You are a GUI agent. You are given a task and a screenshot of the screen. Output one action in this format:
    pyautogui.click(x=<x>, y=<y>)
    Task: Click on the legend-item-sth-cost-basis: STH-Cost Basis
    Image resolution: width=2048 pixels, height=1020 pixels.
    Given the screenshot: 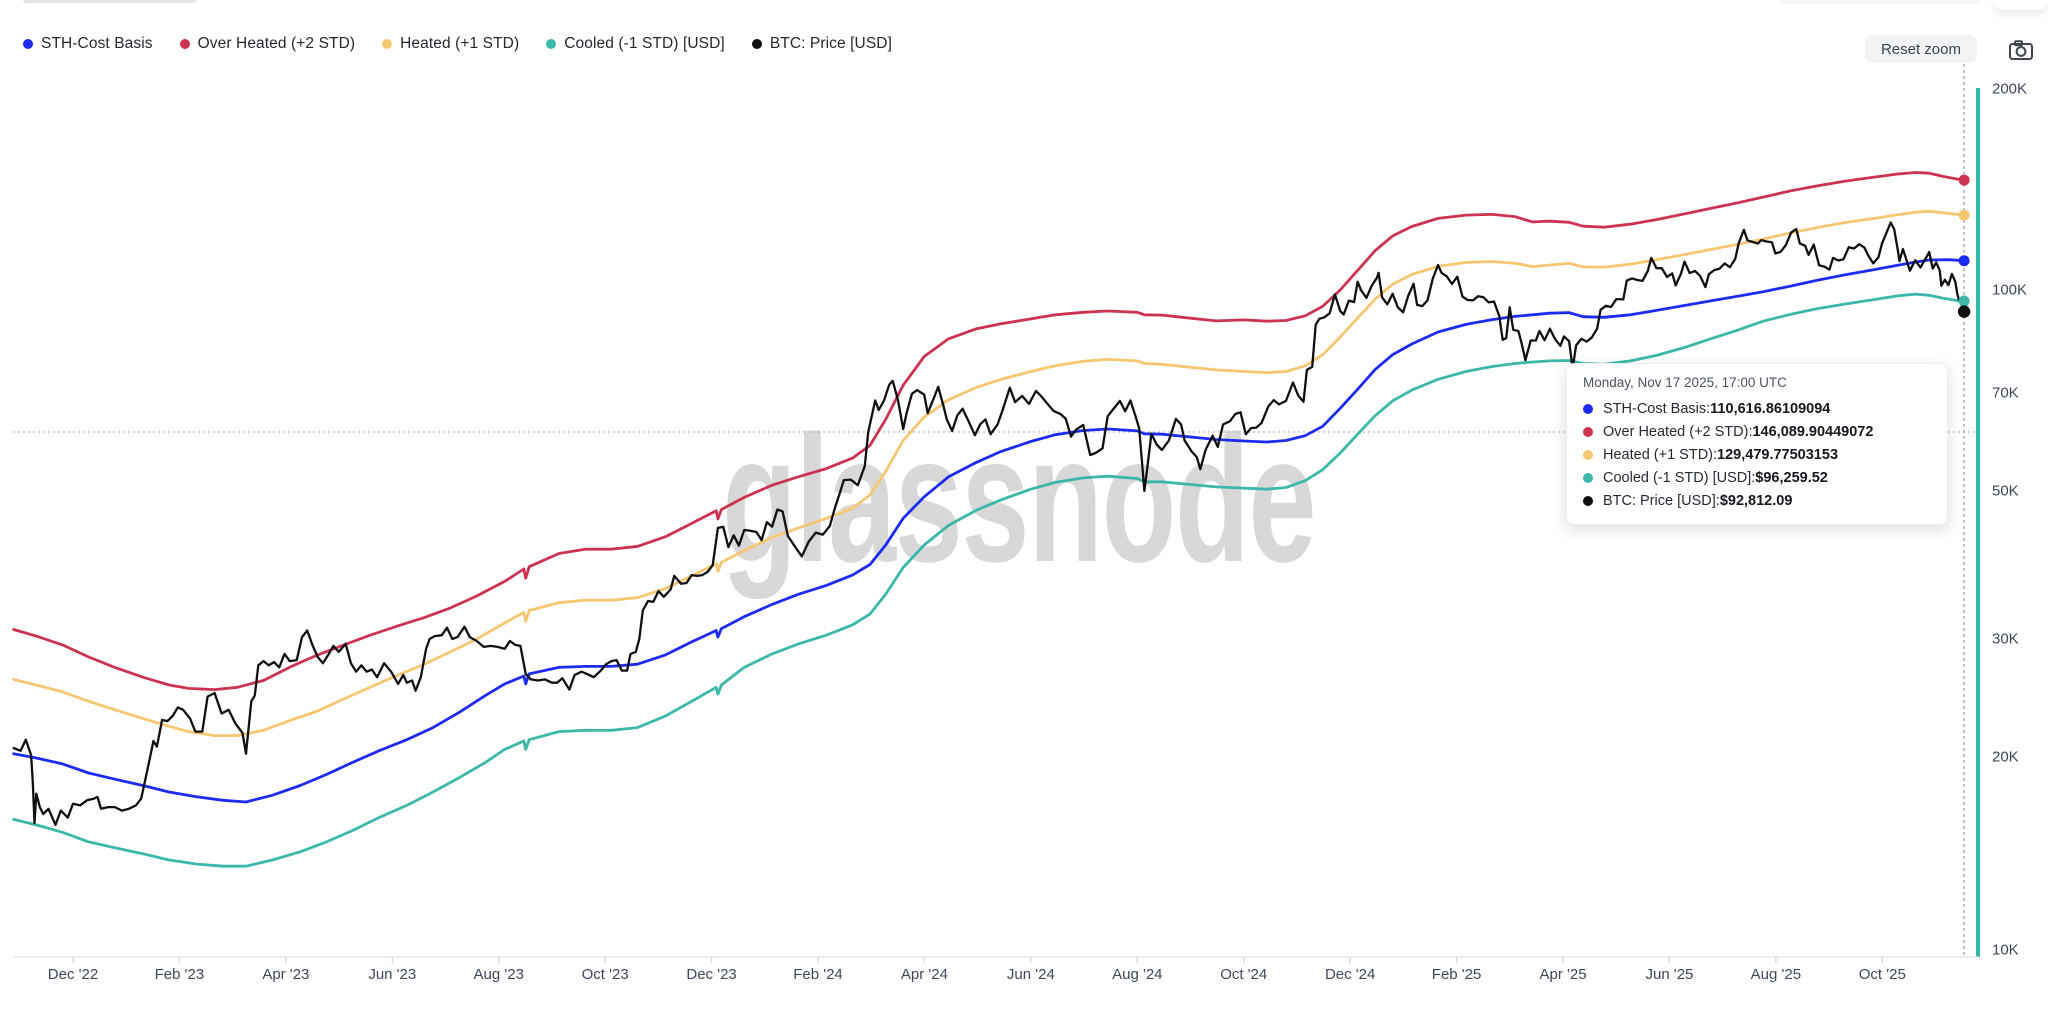 What is the action you would take?
    pyautogui.click(x=88, y=44)
    